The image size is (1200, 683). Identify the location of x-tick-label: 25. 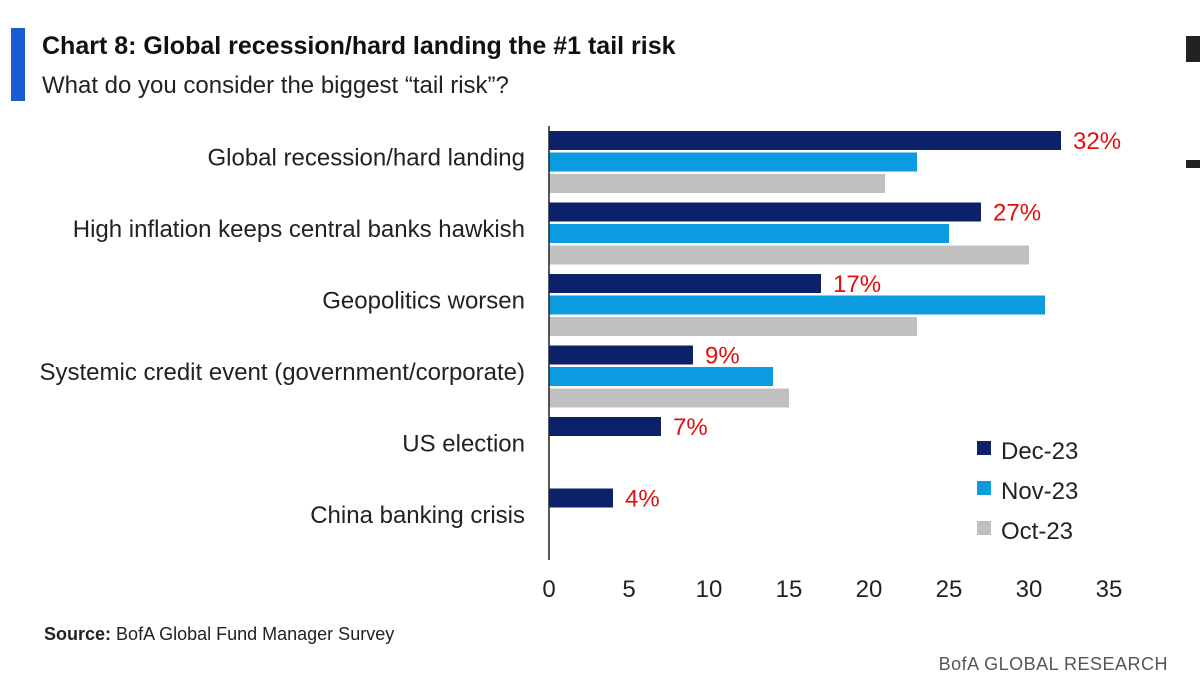
(949, 589).